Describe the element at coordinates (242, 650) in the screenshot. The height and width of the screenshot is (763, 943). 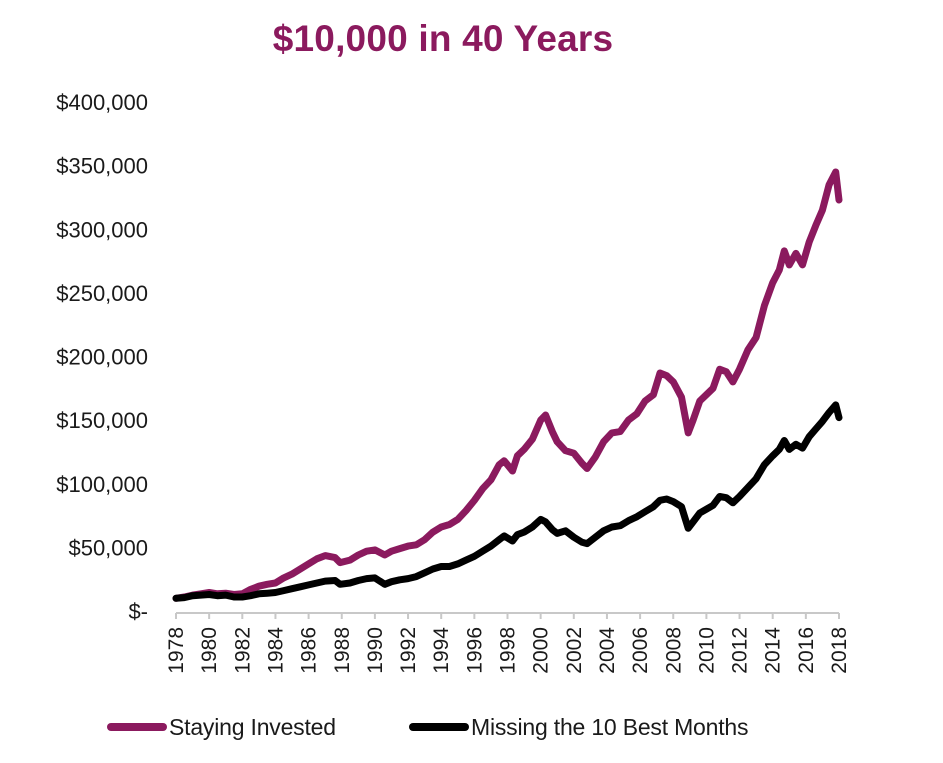
I see `x-tick-label: 1982` at that location.